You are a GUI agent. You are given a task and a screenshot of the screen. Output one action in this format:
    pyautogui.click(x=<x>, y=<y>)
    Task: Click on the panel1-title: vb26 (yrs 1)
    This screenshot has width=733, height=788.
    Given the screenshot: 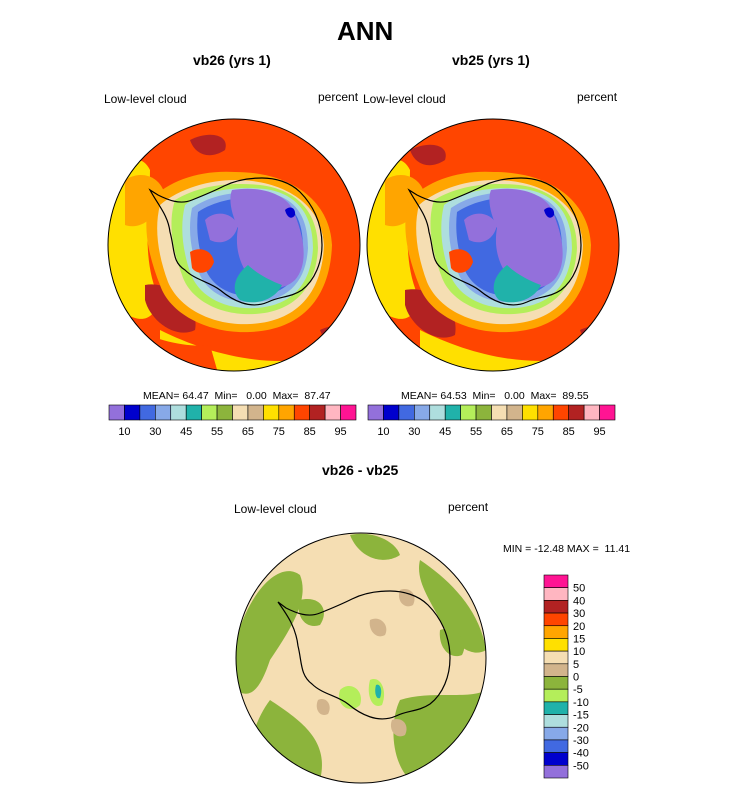 What is the action you would take?
    pyautogui.click(x=232, y=60)
    